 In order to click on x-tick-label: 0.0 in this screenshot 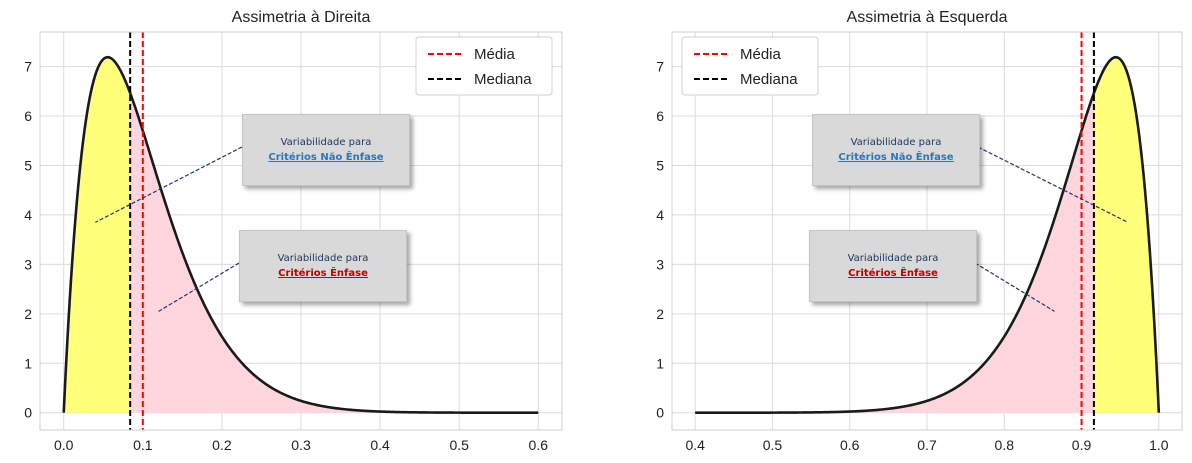, I will do `click(64, 445)`.